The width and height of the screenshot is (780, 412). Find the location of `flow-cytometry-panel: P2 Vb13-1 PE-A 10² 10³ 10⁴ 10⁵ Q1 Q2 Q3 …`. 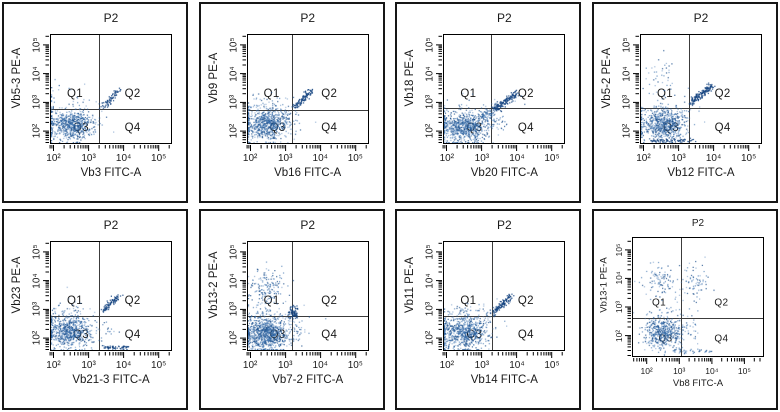

flow-cytometry-panel: P2 Vb13-1 PE-A 10² 10³ 10⁴ 10⁵ Q1 Q2 Q3 … is located at coordinates (684, 309).